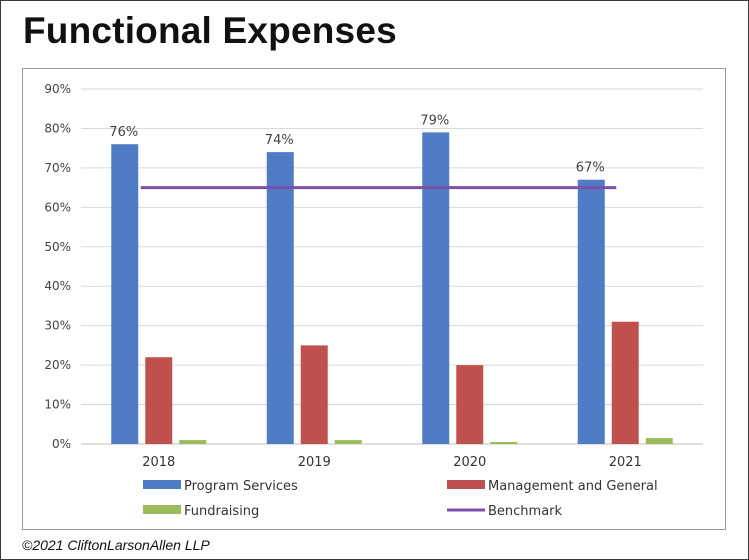 The image size is (749, 560). Describe the element at coordinates (279, 140) in the screenshot. I see `data-label: 74%` at that location.